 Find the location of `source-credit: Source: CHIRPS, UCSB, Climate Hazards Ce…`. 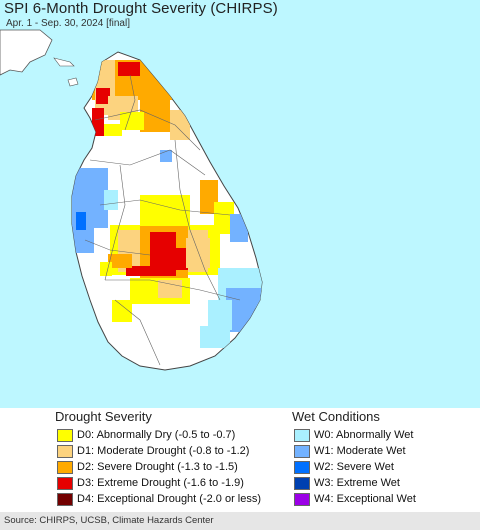

source-credit: Source: CHIRPS, UCSB, Climate Hazards Ce… is located at coordinates (109, 520).